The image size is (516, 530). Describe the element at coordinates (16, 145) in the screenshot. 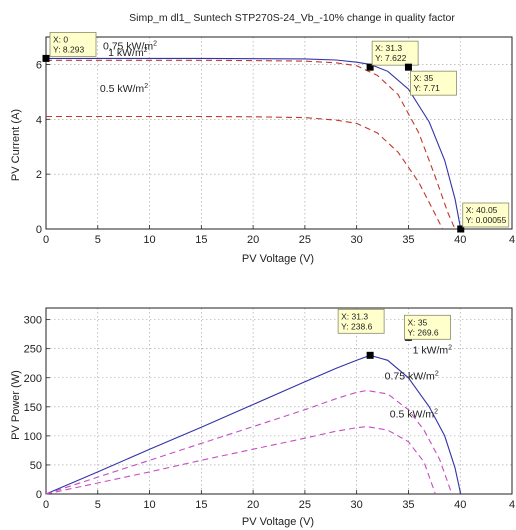

I see `y-axis-label-current: PV Current (A)` at that location.